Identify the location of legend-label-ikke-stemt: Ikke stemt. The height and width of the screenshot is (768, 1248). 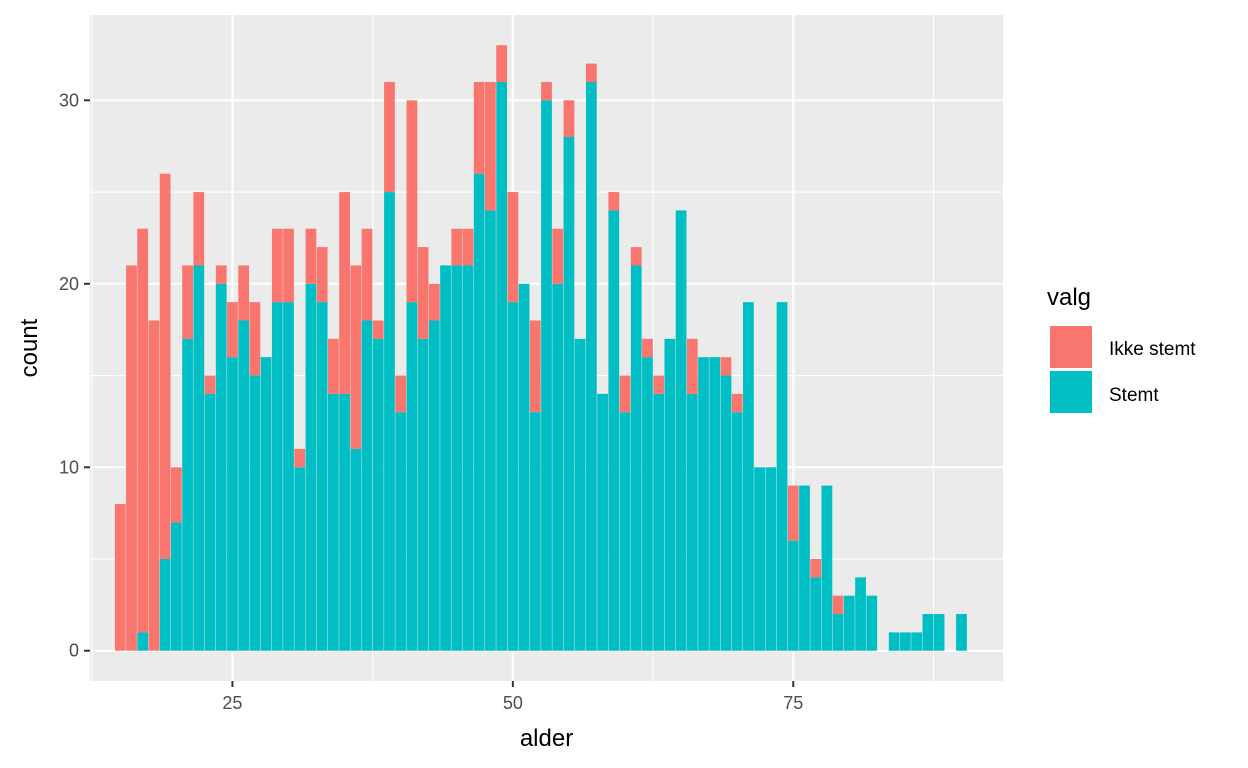
(1152, 349).